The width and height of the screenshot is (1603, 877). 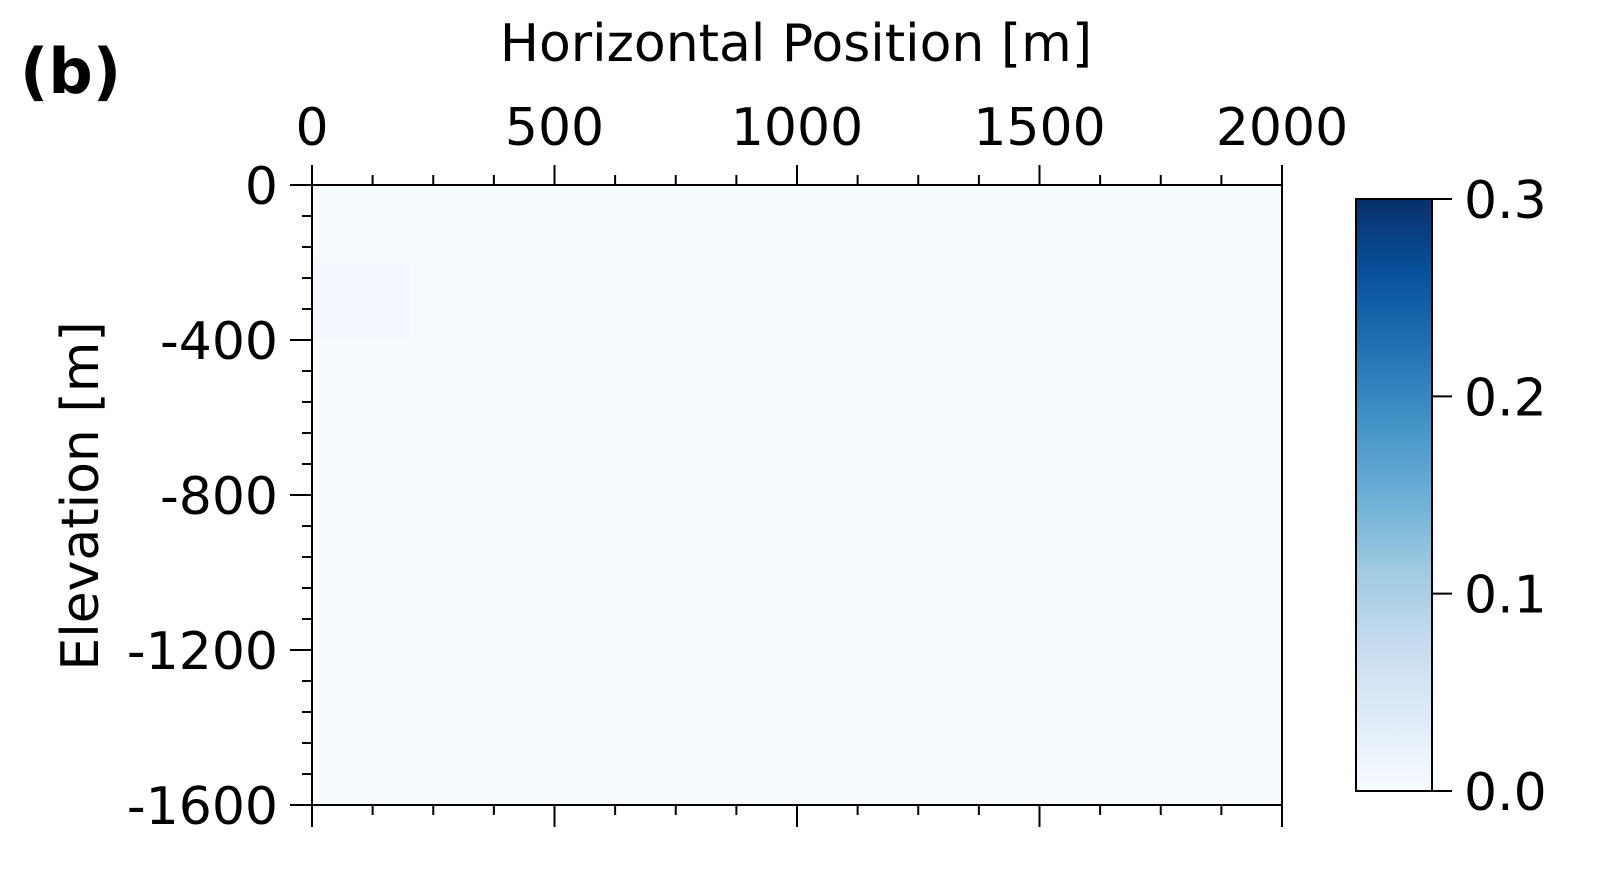 What do you see at coordinates (1489, 497) in the screenshot?
I see `colorbar-ticks: 0.0 0.1 0.2 0.3` at bounding box center [1489, 497].